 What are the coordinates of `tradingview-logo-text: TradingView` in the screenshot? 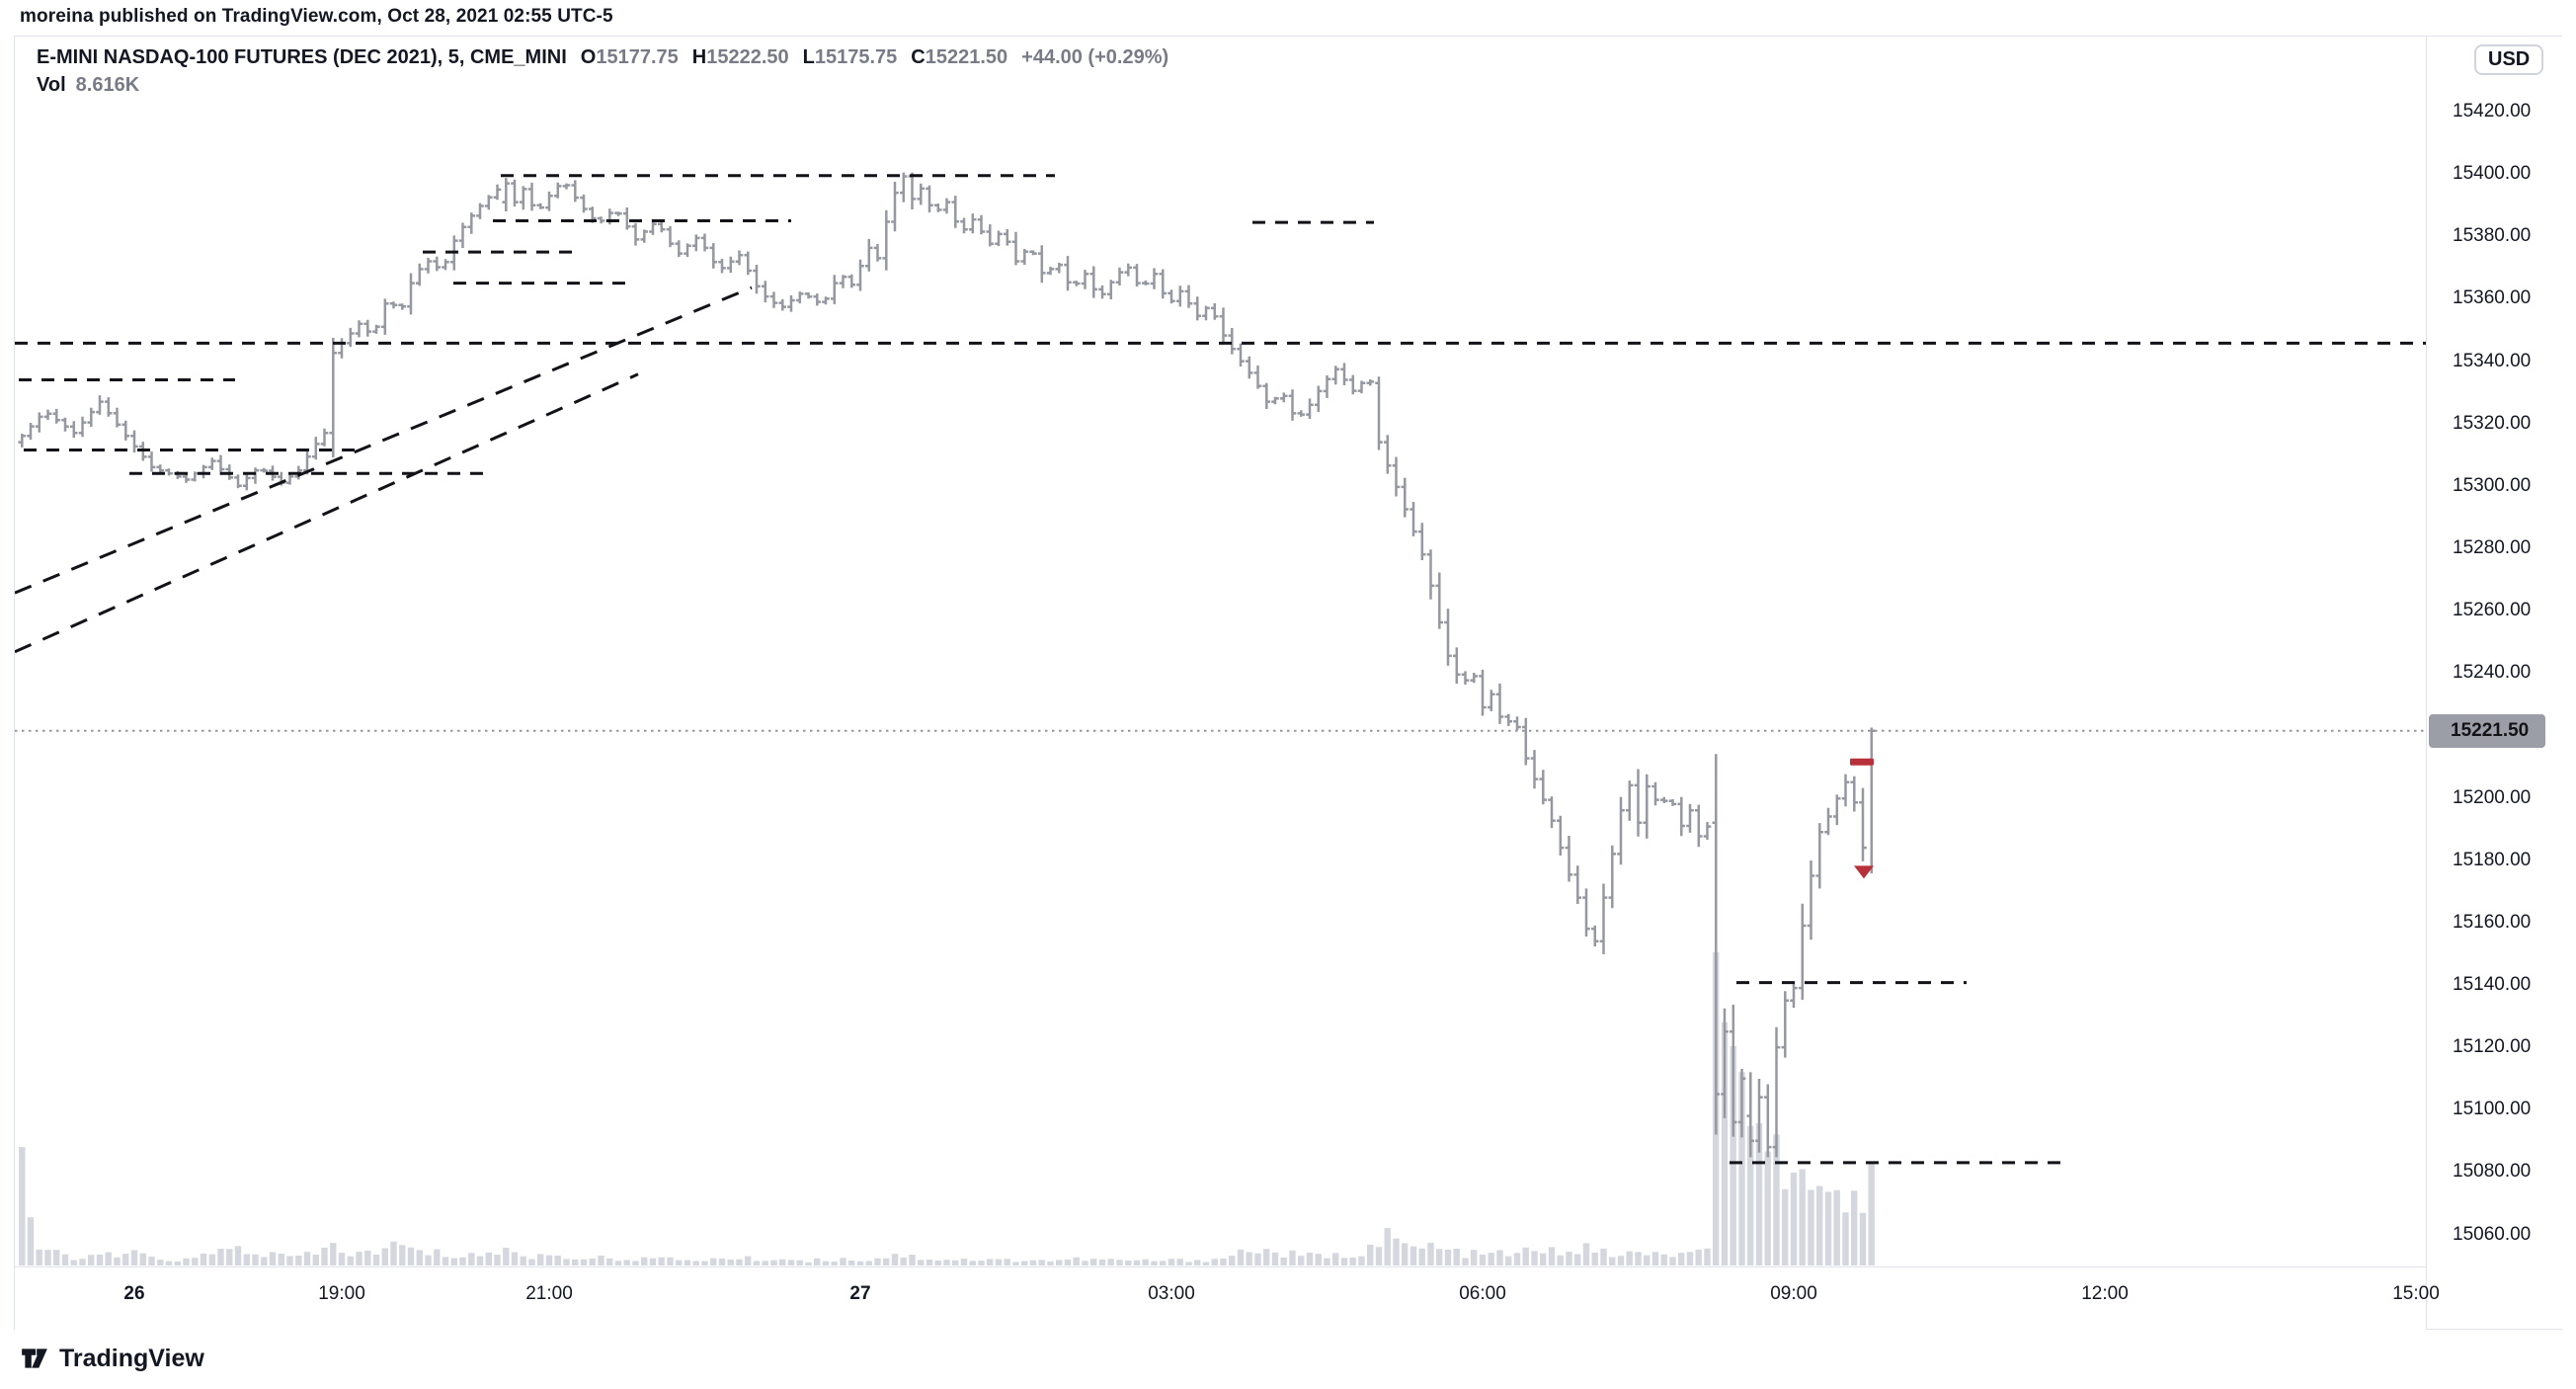 It's located at (131, 1358).